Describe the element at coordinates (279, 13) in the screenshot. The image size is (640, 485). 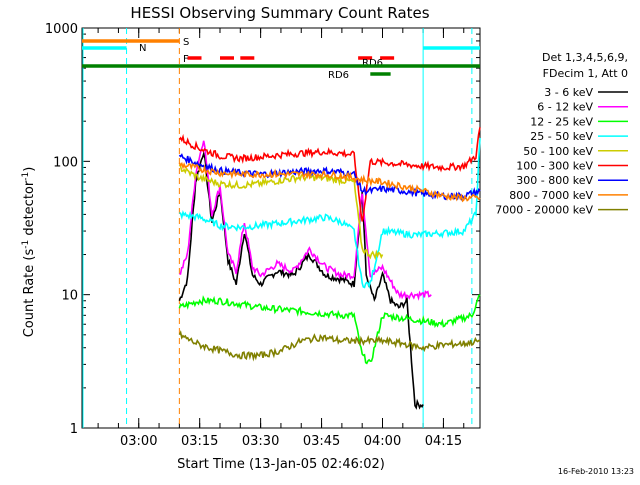
I see `chart-title: HESSI Observing Summary Count Rates` at that location.